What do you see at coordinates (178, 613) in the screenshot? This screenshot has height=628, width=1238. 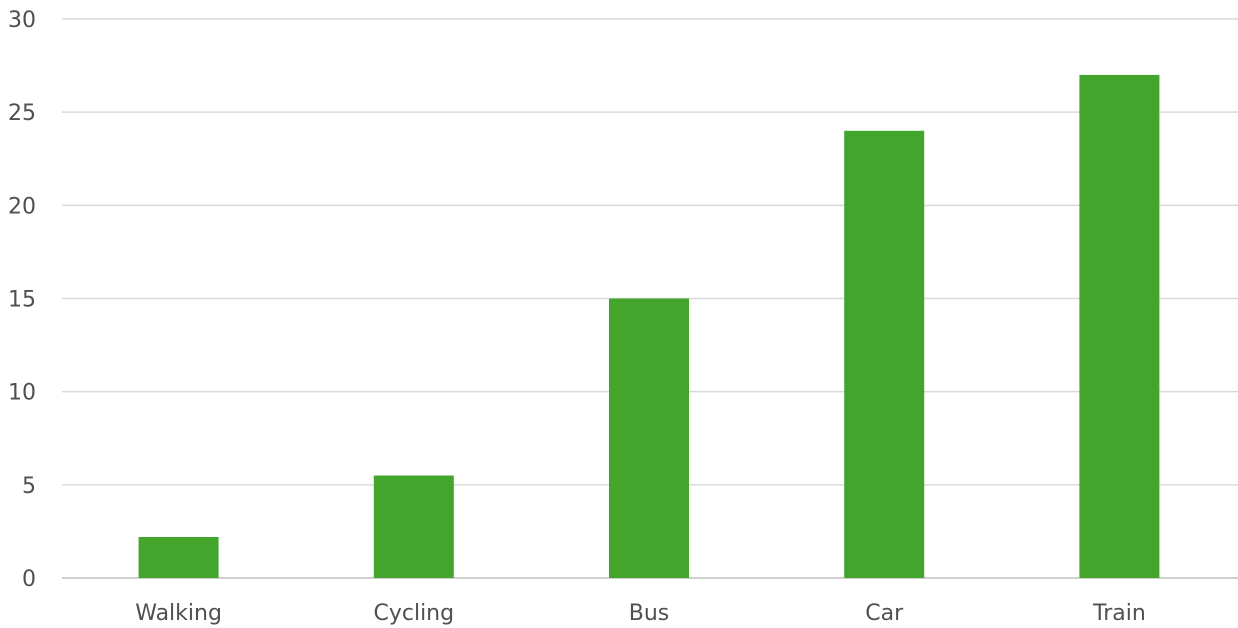 I see `x-tick-label-walking: Walking` at bounding box center [178, 613].